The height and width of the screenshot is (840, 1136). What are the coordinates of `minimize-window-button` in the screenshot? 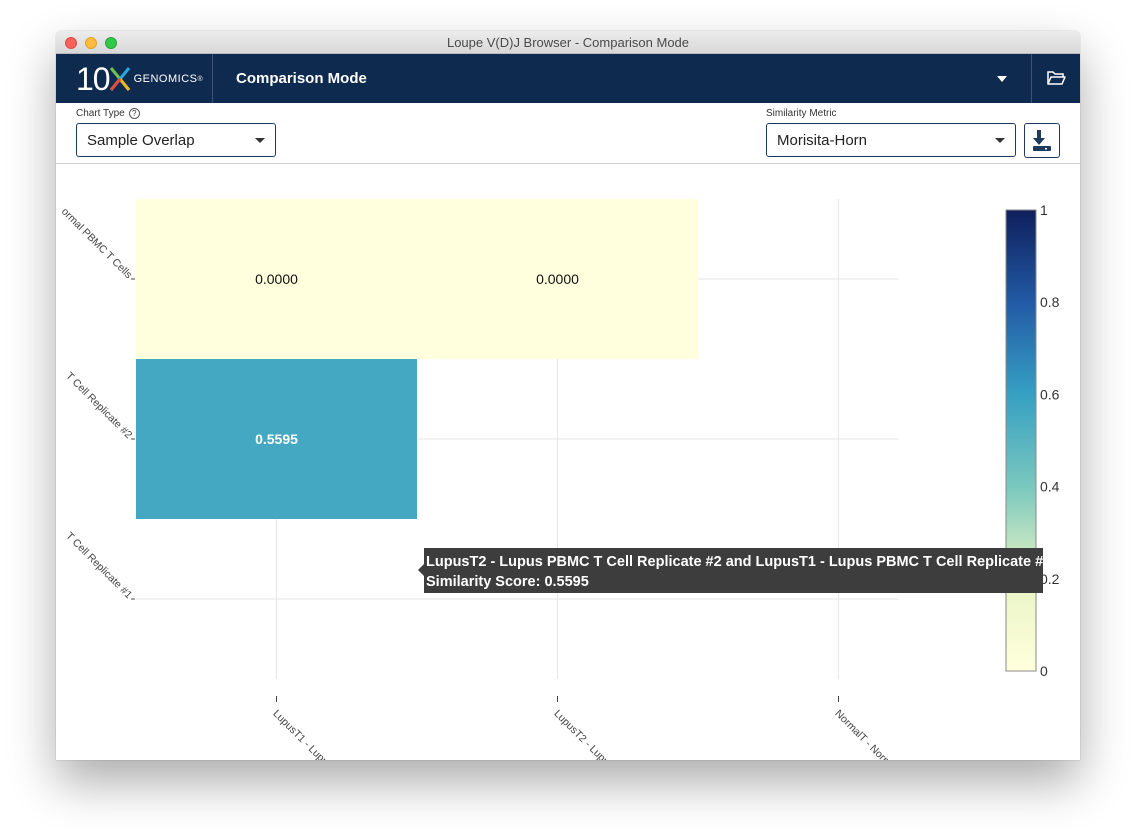 It's located at (91, 43).